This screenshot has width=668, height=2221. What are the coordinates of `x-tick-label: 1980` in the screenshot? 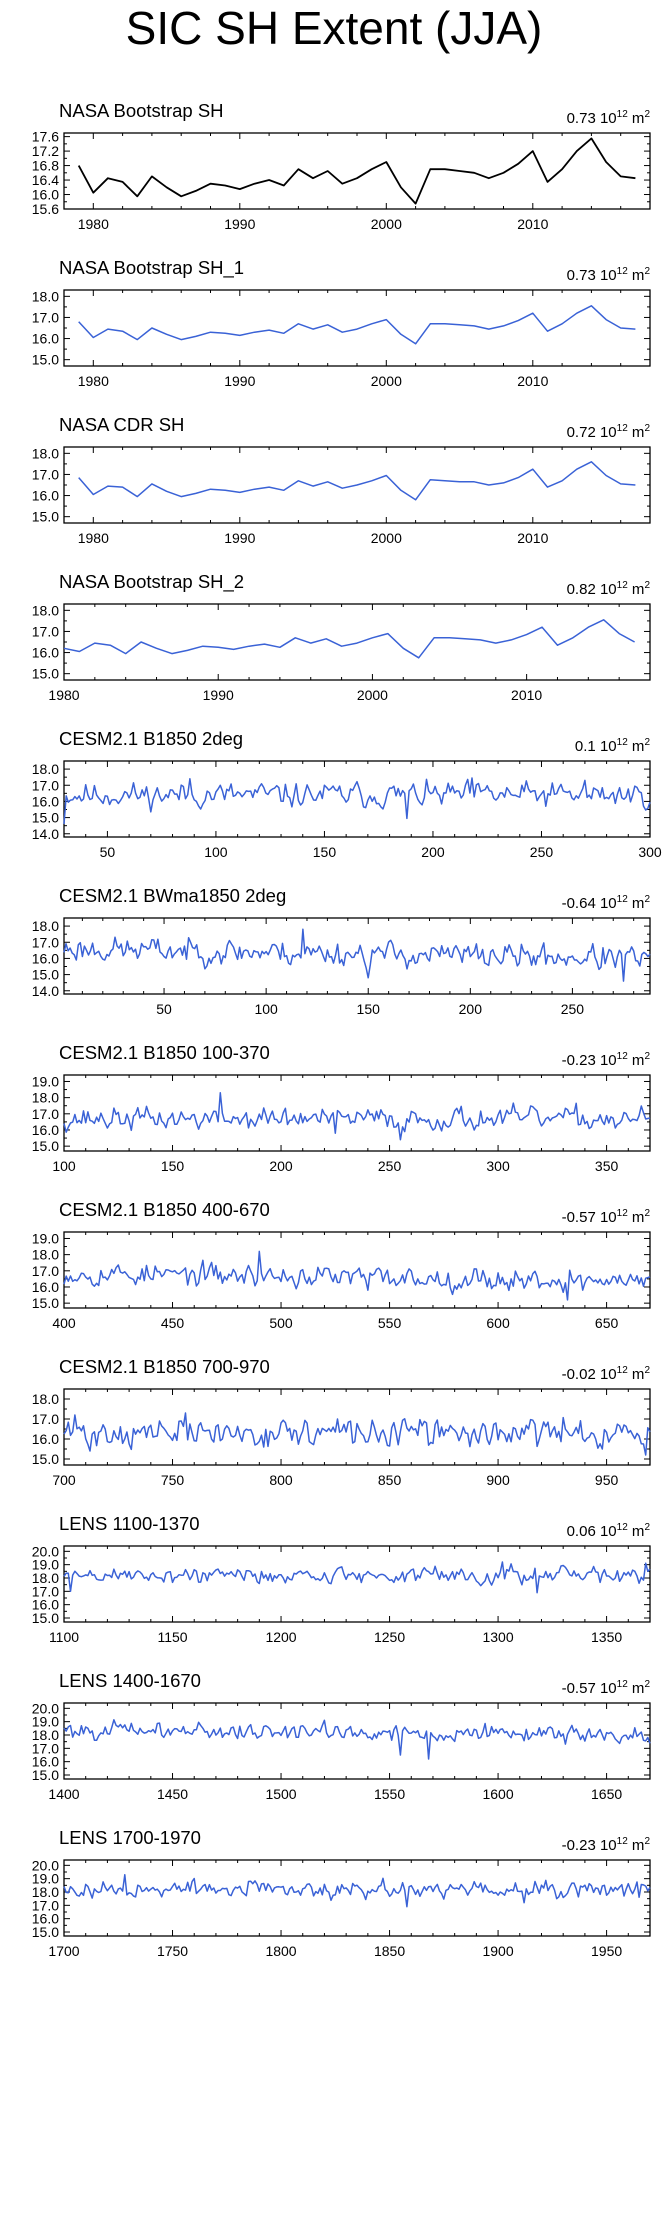 It's located at (93, 381).